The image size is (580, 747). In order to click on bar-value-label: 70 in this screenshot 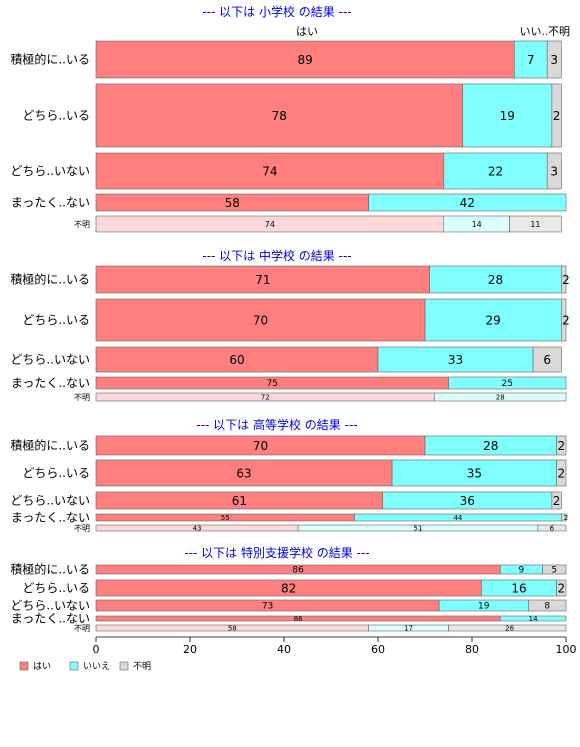, I will do `click(260, 446)`.